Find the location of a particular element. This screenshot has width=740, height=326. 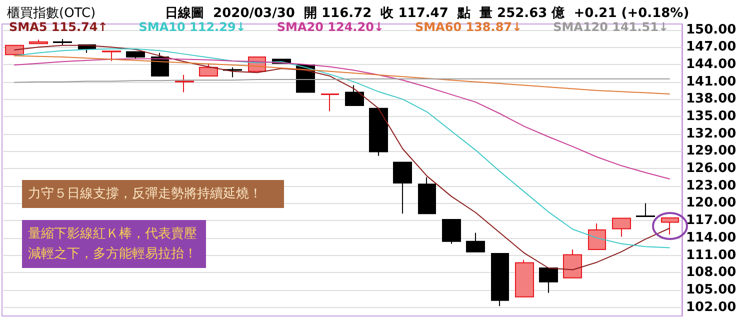

series-label: SMA5 115.74↑ is located at coordinates (58, 27).